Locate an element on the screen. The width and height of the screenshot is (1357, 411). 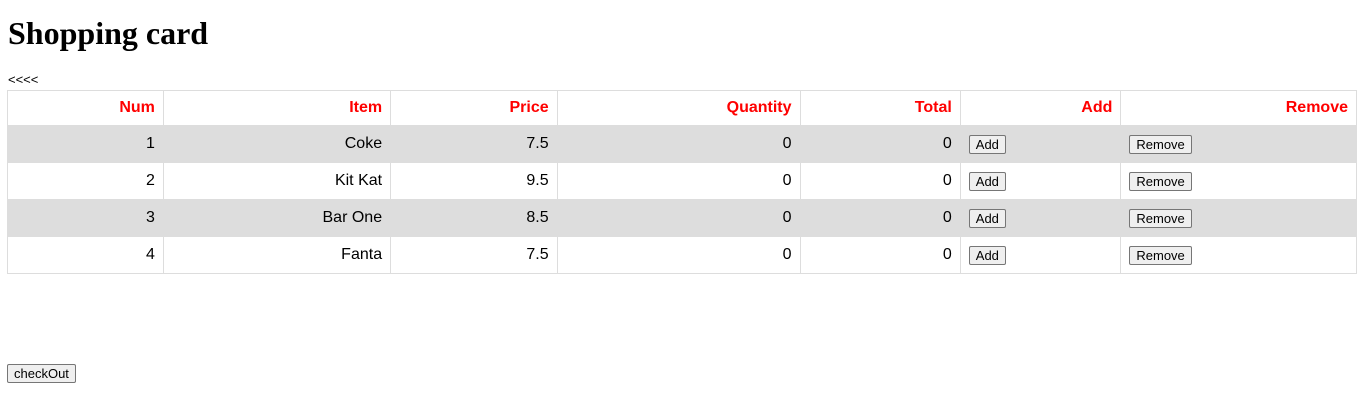
cell-item: Fanta is located at coordinates (277, 255).